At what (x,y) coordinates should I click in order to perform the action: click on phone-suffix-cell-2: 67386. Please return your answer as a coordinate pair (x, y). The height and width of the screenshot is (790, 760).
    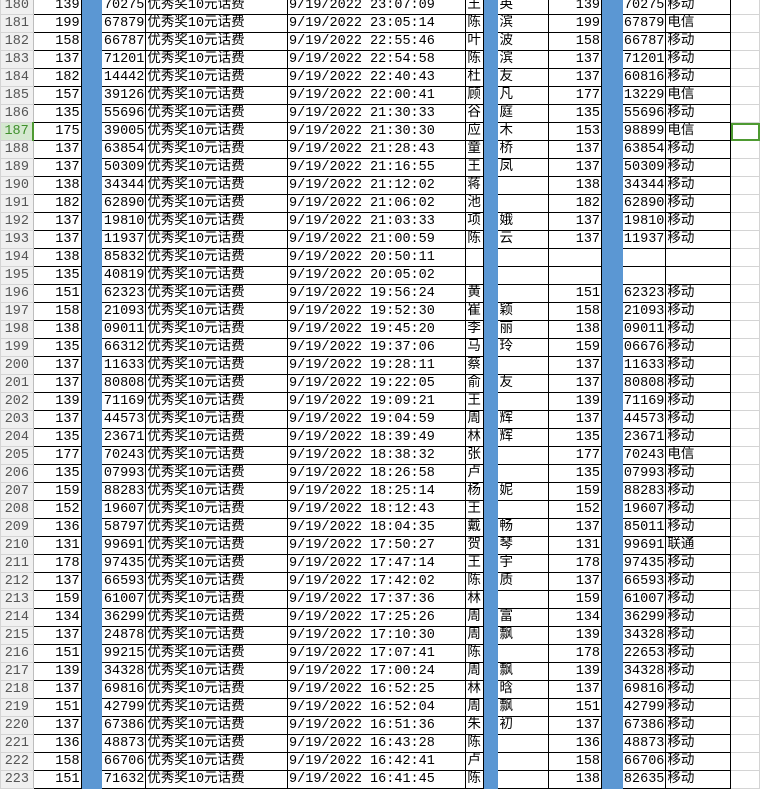
    Looking at the image, I should click on (644, 725).